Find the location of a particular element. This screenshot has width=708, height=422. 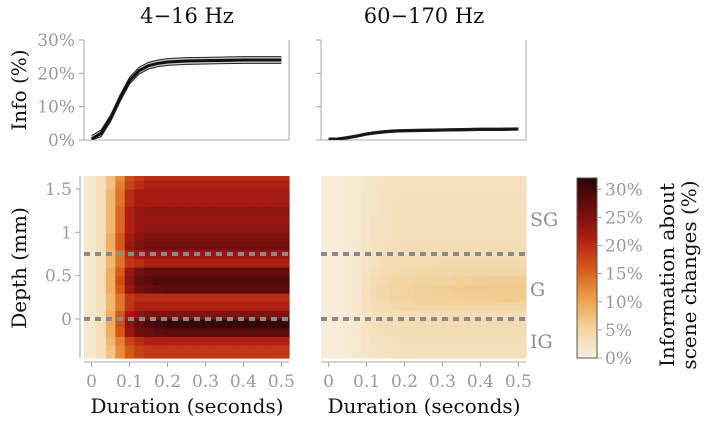

band-upper-edge is located at coordinates (423, 133).